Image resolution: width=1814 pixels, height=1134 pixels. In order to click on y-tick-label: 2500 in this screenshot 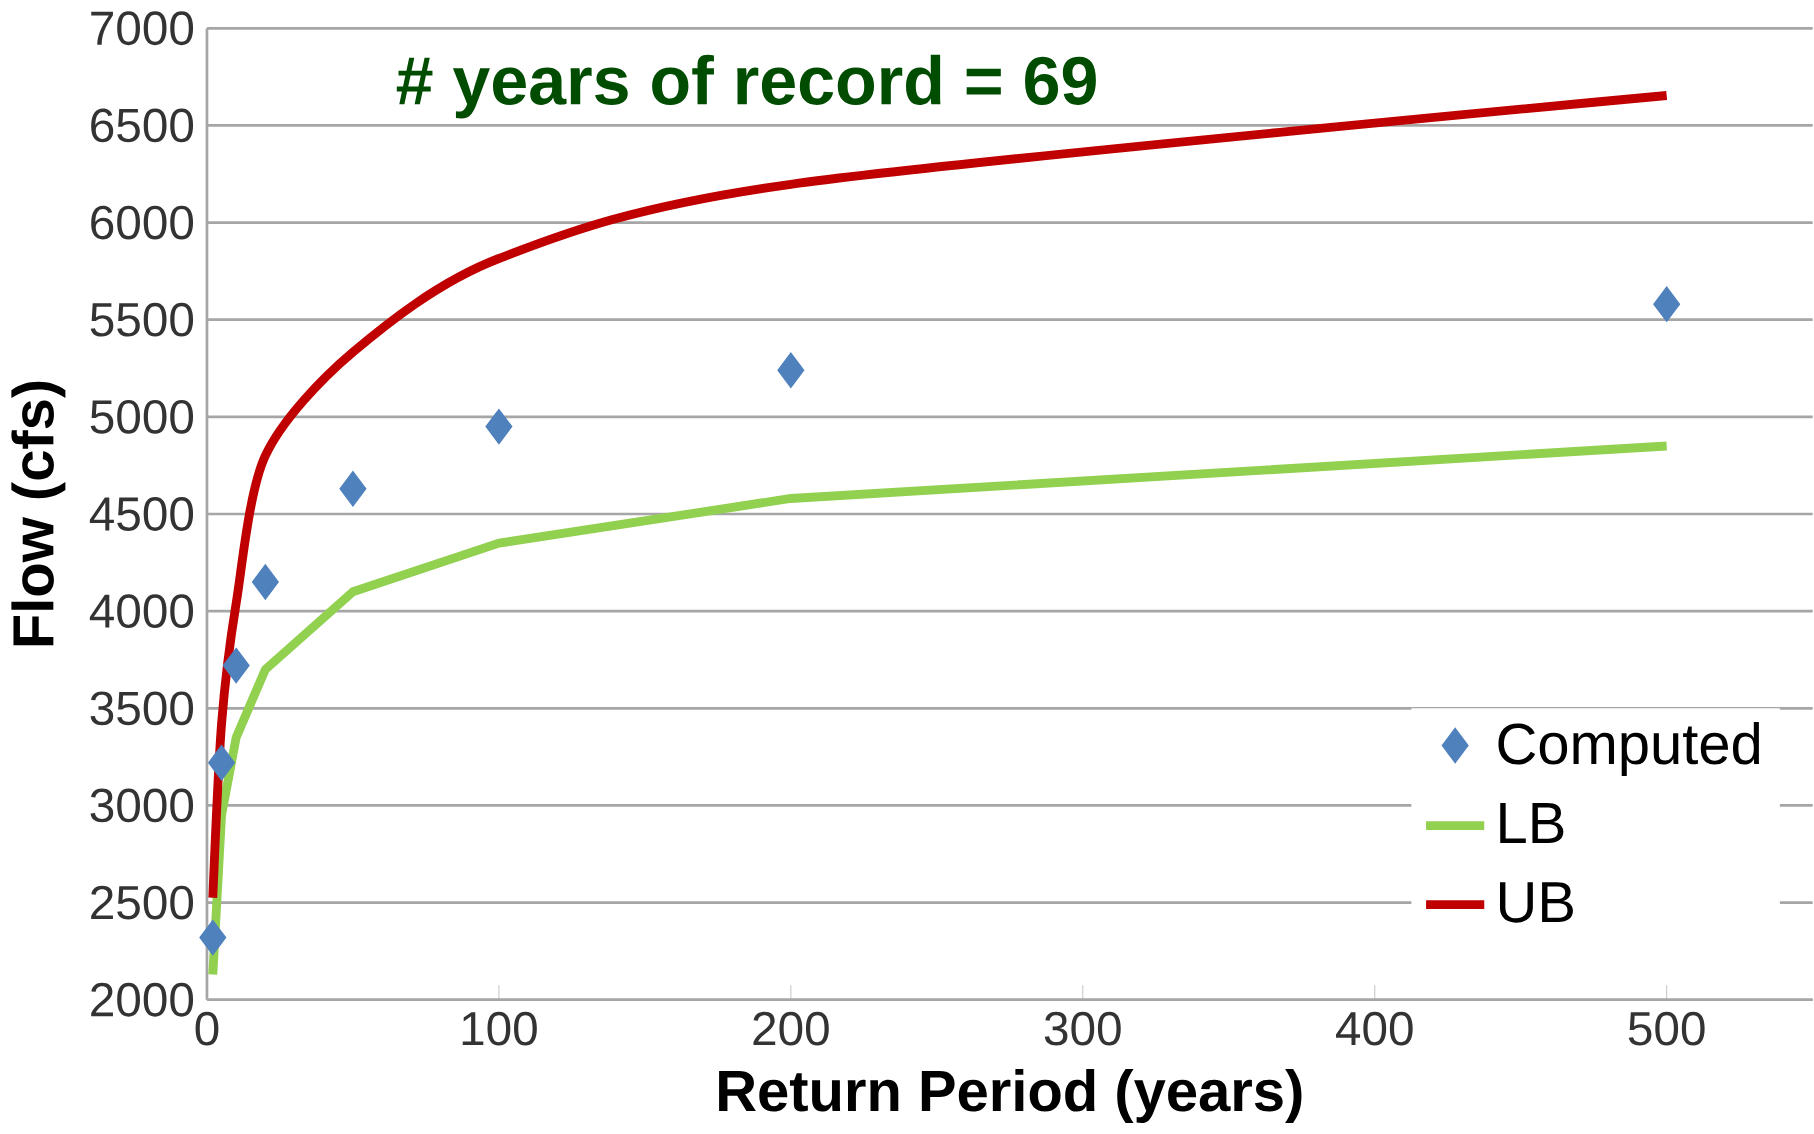, I will do `click(142, 902)`.